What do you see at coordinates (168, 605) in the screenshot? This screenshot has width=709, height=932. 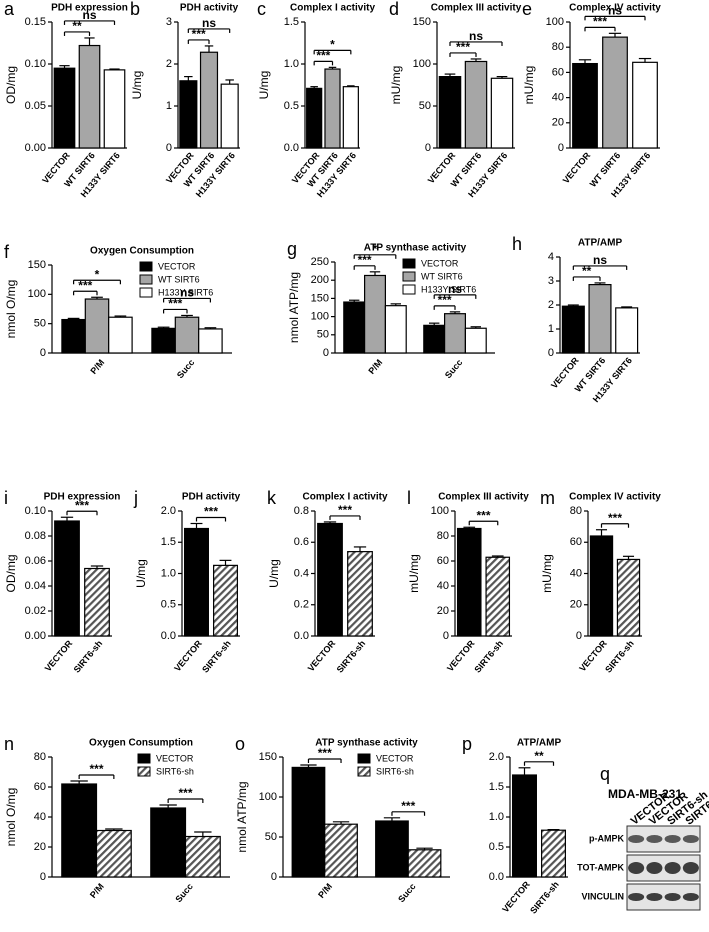 I see `y-tick-label: 0.5` at bounding box center [168, 605].